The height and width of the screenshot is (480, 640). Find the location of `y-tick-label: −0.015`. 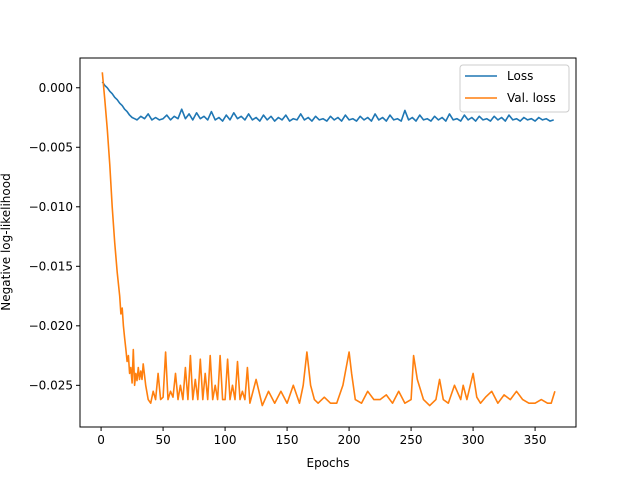

y-tick-label: −0.015 is located at coordinates (51, 266).